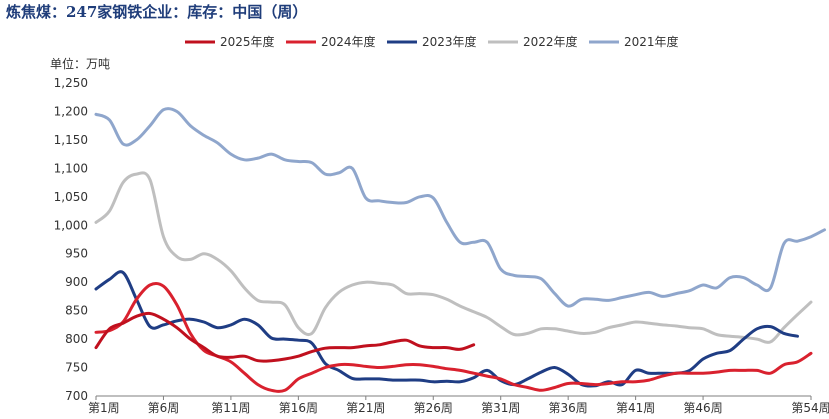 The height and width of the screenshot is (419, 829). Describe the element at coordinates (568, 408) in the screenshot. I see `x-tick-label: 第36周` at that location.